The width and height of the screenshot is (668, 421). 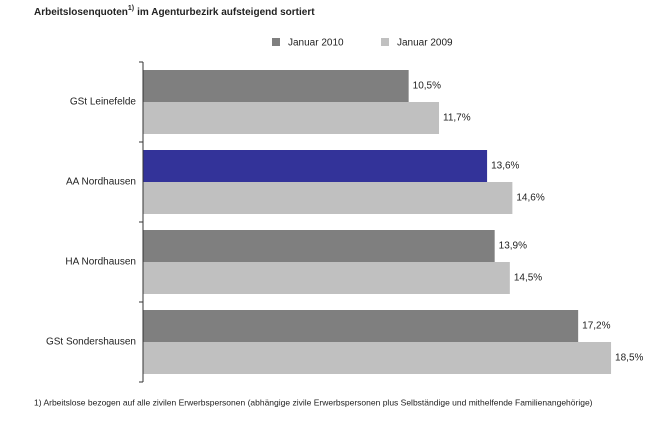 I want to click on y-tick-label: GSt Leinefelde, so click(x=103, y=102).